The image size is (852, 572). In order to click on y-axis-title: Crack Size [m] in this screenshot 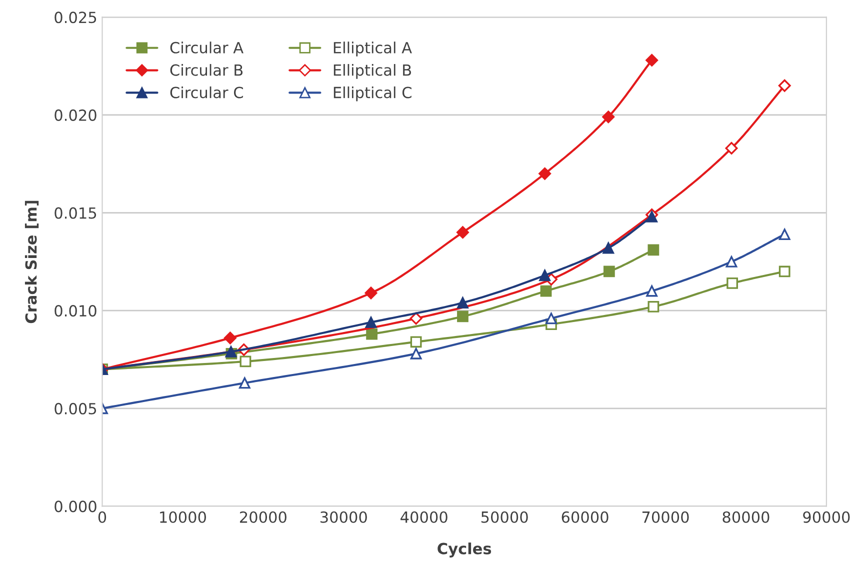, I will do `click(31, 262)`.